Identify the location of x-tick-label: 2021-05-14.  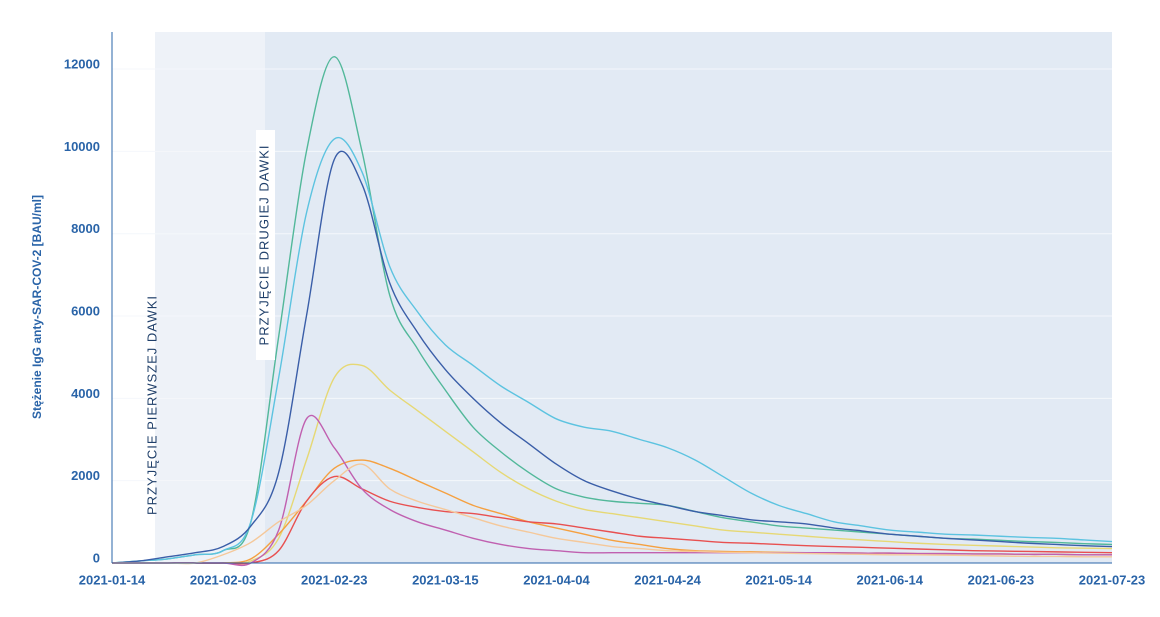
(778, 579).